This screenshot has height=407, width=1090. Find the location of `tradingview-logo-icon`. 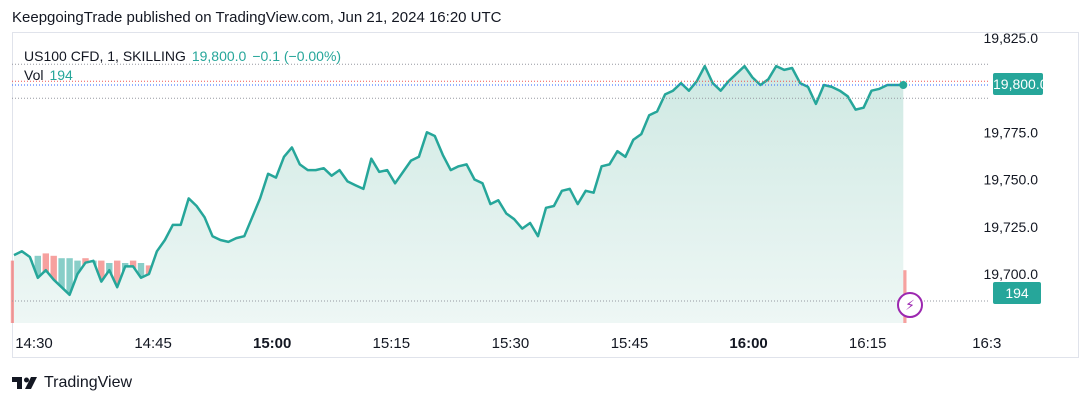

tradingview-logo-icon is located at coordinates (24, 383).